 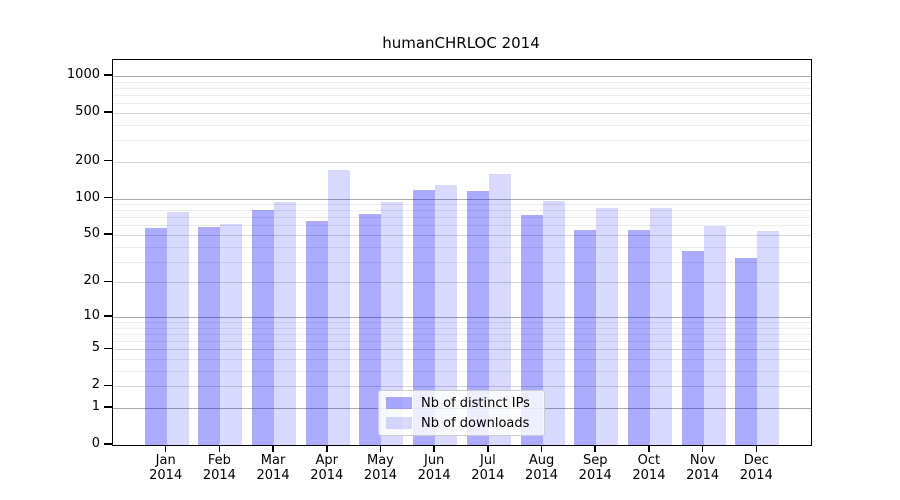 I want to click on bar-distinct-ips-nov, so click(x=692, y=347).